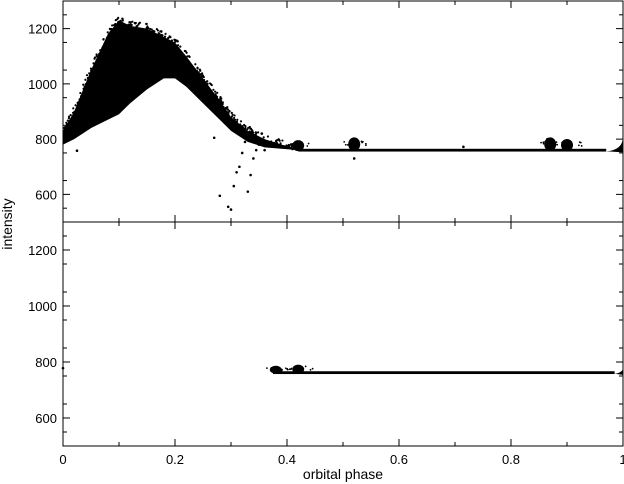  What do you see at coordinates (46, 418) in the screenshot?
I see `y-tick-label: 600` at bounding box center [46, 418].